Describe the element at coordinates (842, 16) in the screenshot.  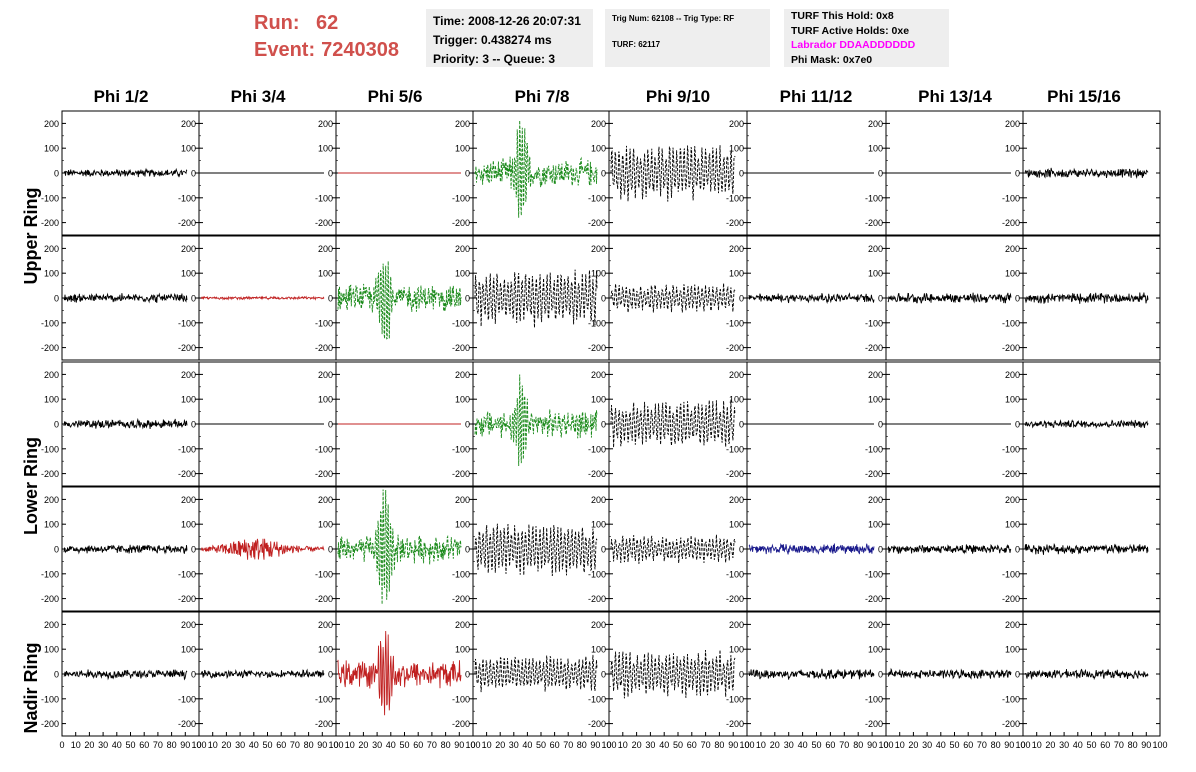
I see `turf-this-hold: TURF This Hold: 0x8` at that location.